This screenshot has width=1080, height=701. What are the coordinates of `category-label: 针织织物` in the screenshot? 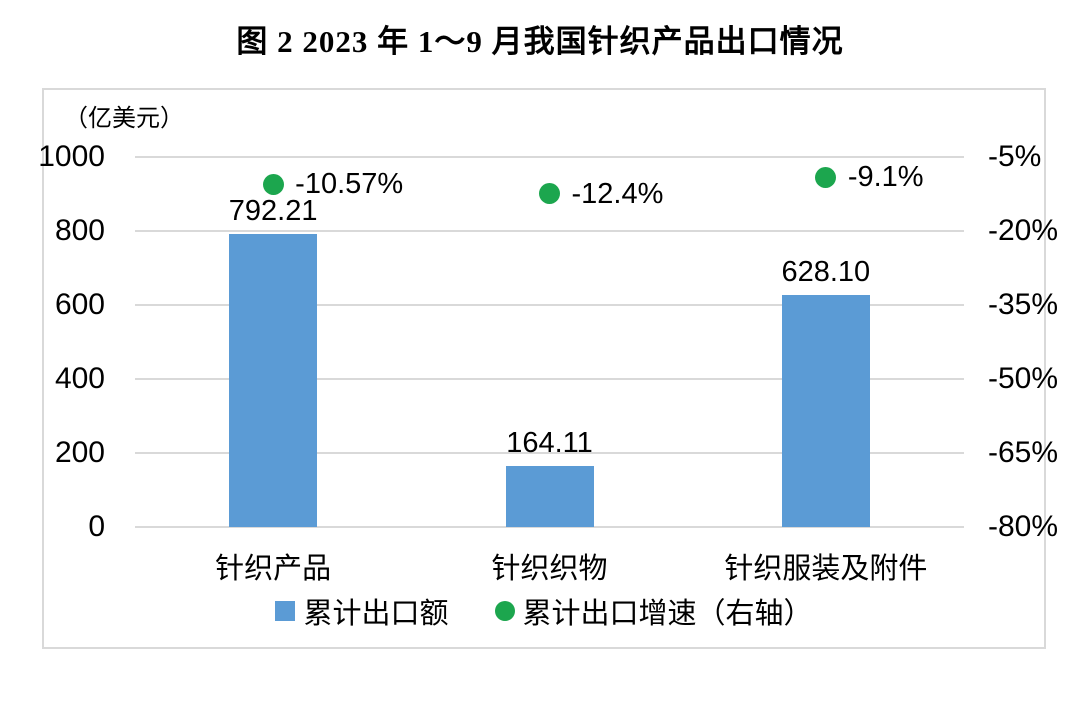 It's located at (549, 569).